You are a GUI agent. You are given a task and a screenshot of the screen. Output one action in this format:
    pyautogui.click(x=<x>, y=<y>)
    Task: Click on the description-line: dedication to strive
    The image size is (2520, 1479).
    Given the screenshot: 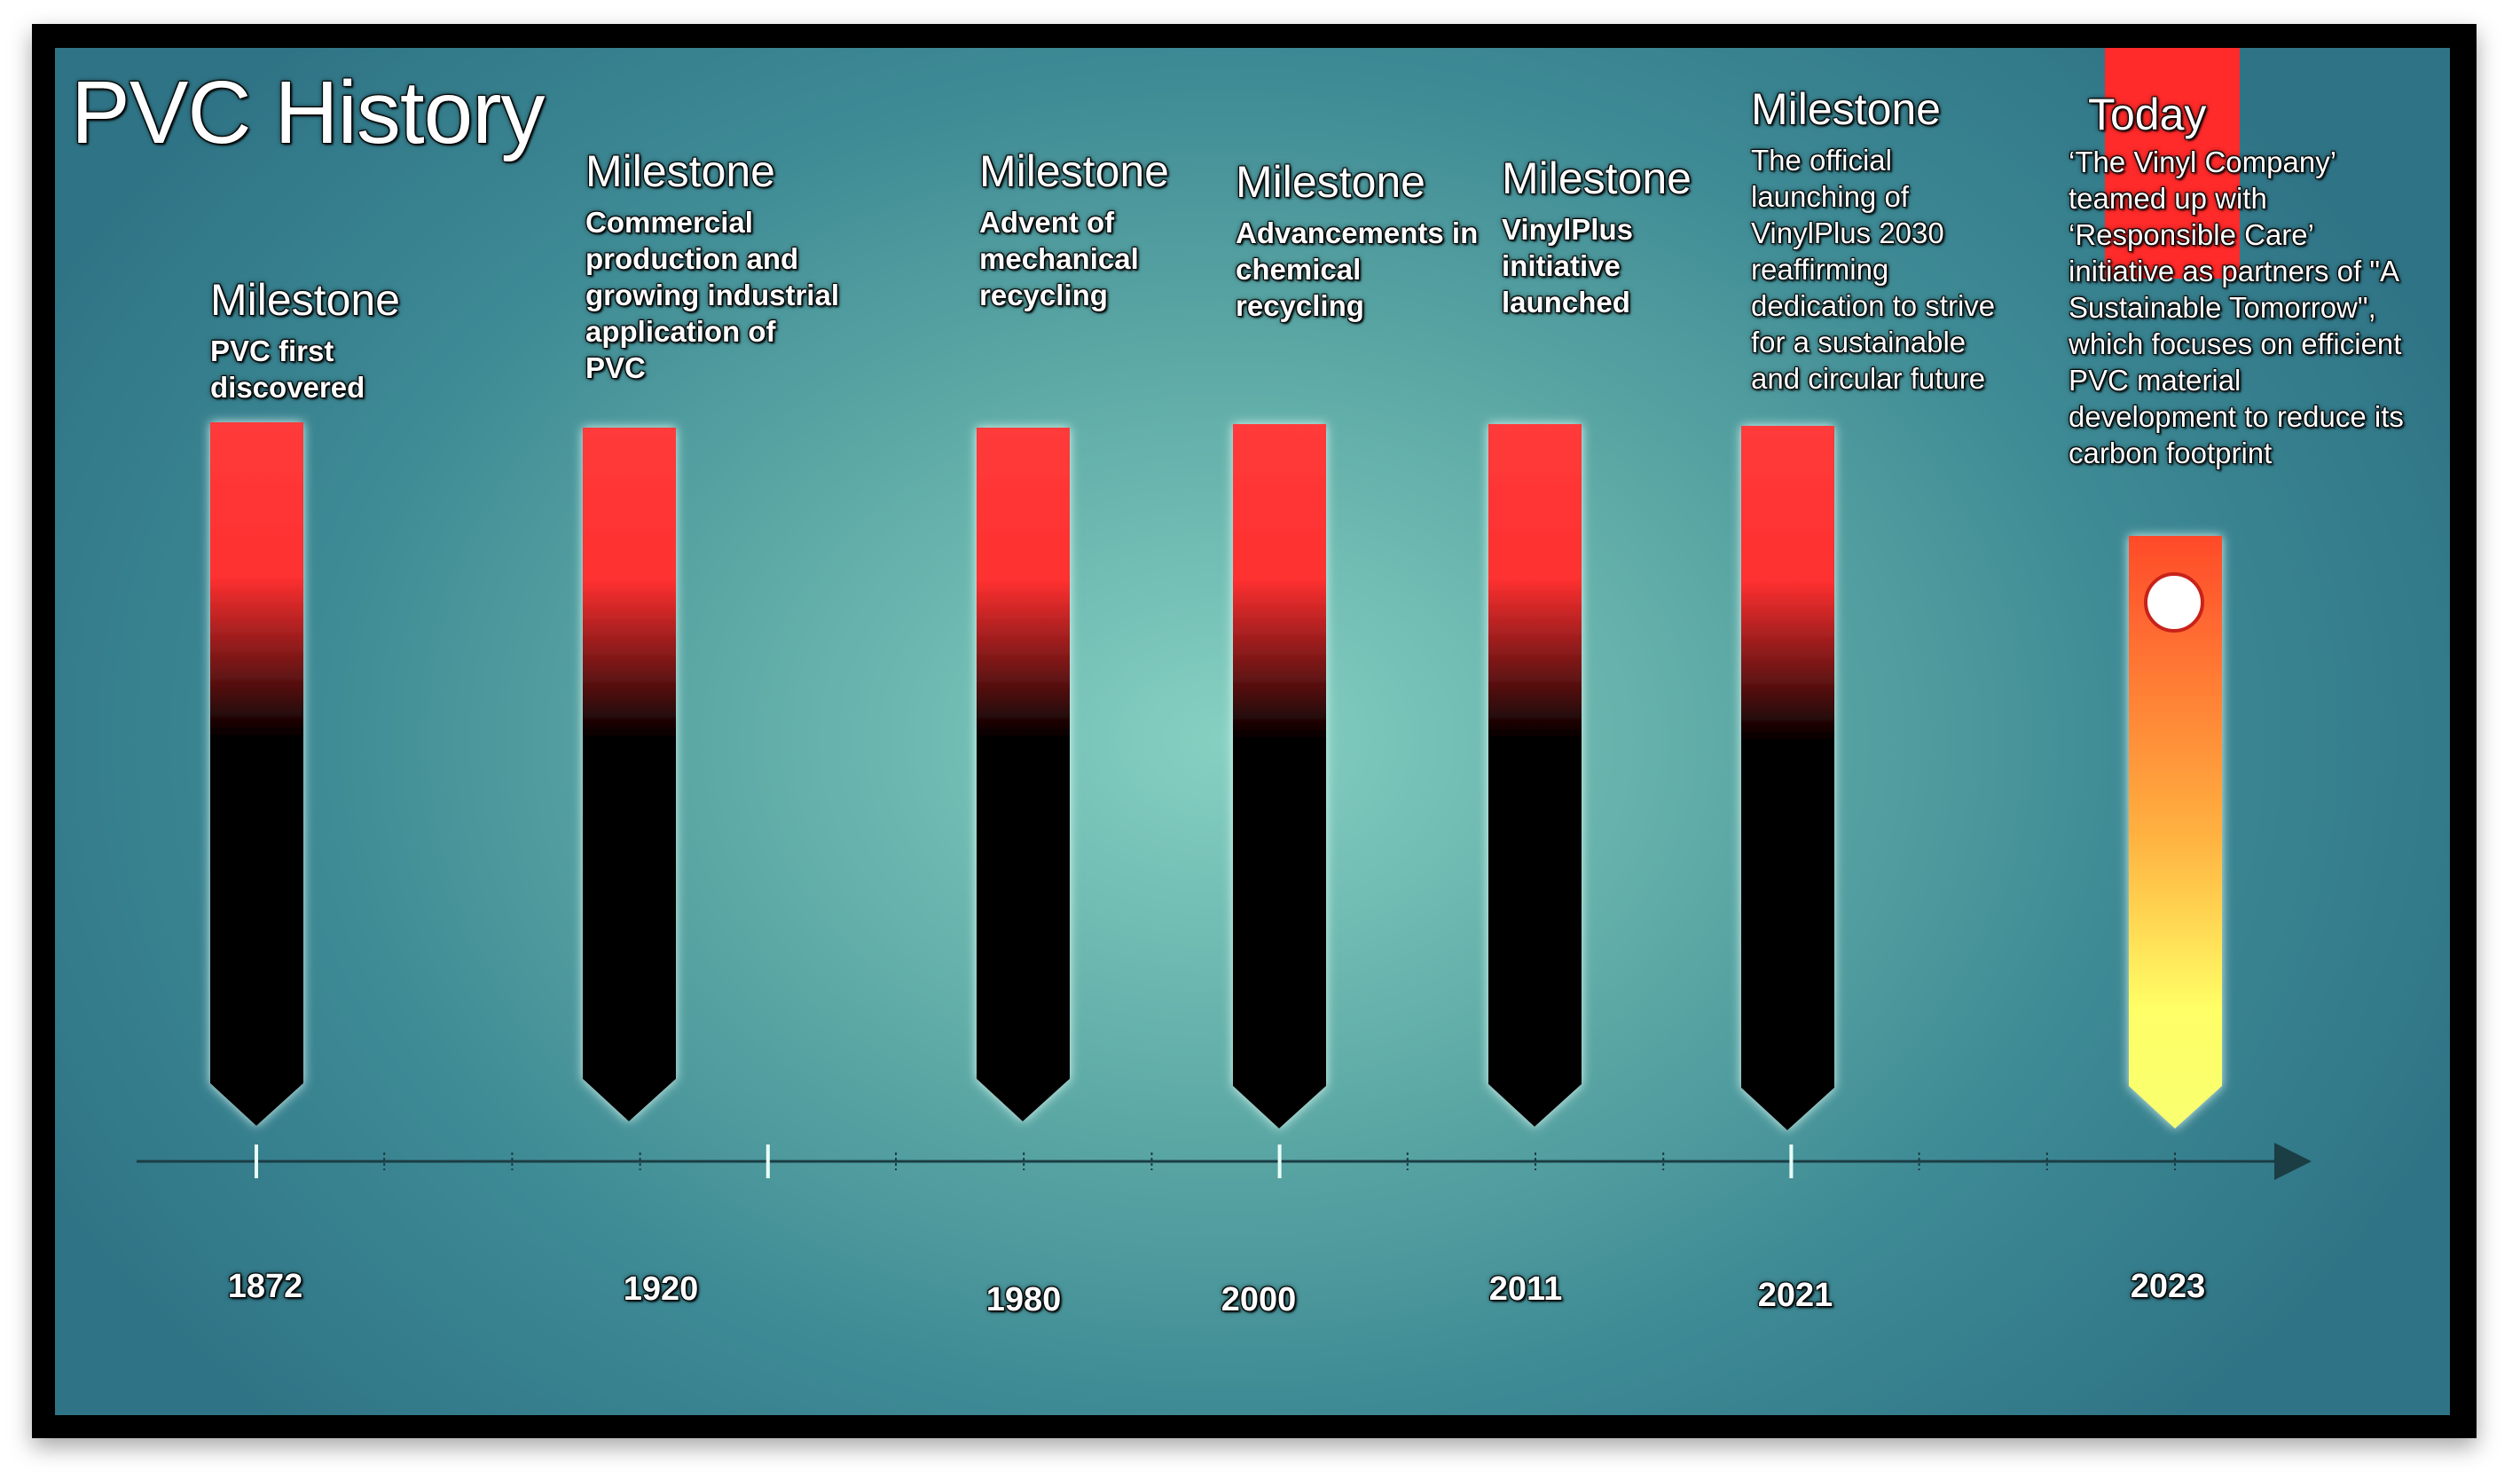 What is the action you would take?
    pyautogui.click(x=1873, y=305)
    